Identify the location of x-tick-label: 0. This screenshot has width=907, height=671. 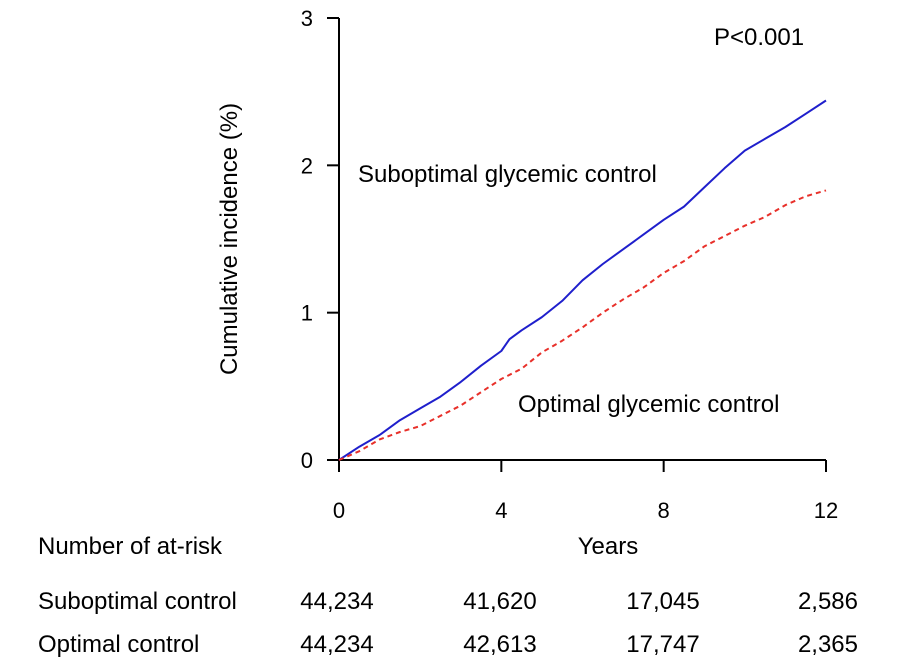
(339, 510).